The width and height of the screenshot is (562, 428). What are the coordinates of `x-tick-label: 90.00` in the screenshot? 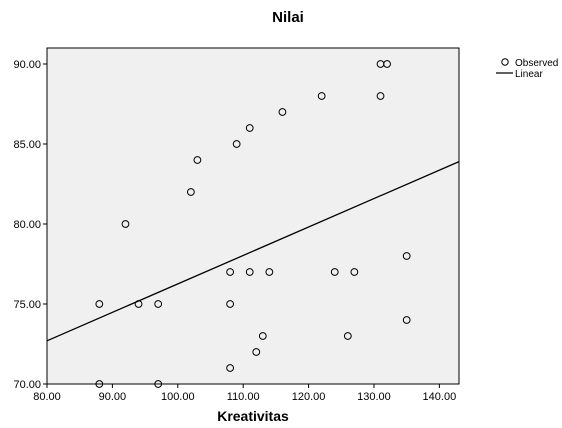 It's located at (113, 397).